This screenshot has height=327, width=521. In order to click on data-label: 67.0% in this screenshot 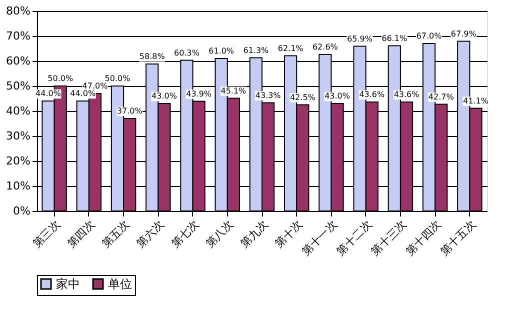, I will do `click(429, 36)`.